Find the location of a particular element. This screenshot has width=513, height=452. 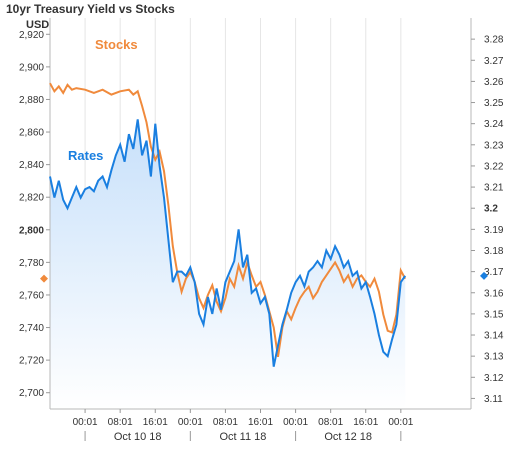

left-tick-label: 2,720 is located at coordinates (31, 361).